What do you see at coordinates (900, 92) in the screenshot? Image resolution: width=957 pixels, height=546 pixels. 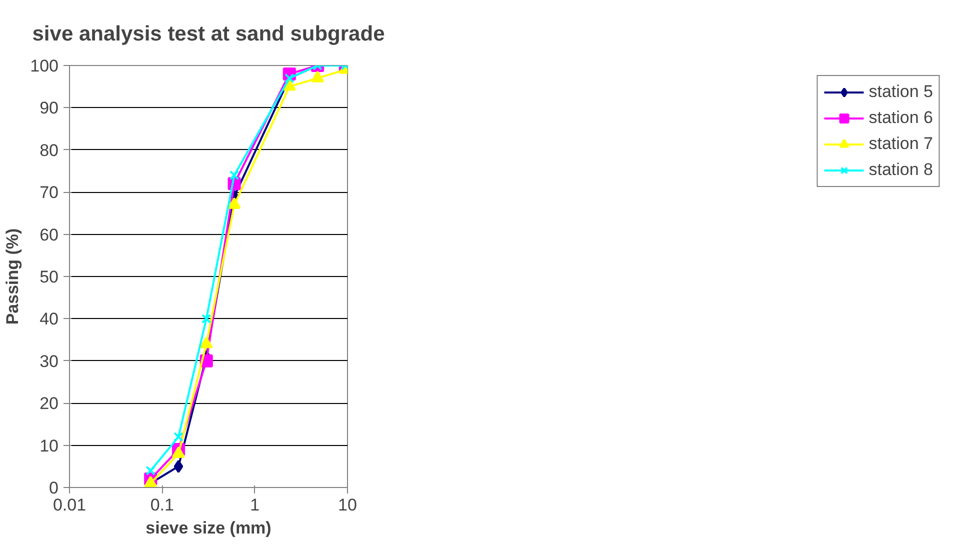 I see `legend-label: station 5` at bounding box center [900, 92].